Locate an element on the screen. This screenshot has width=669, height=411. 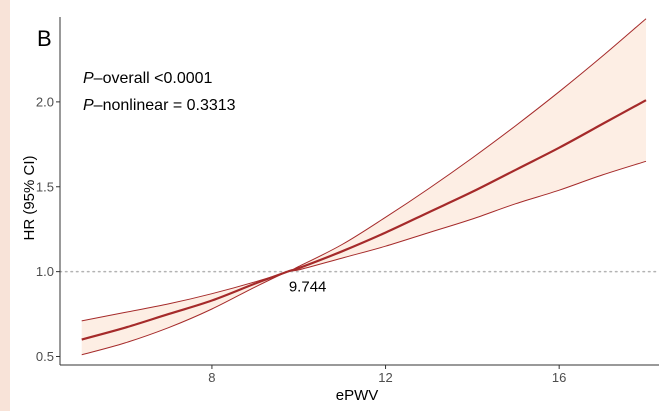
p-nonlinear-annotation: P–nonlinear = 0.3313 is located at coordinates (159, 105).